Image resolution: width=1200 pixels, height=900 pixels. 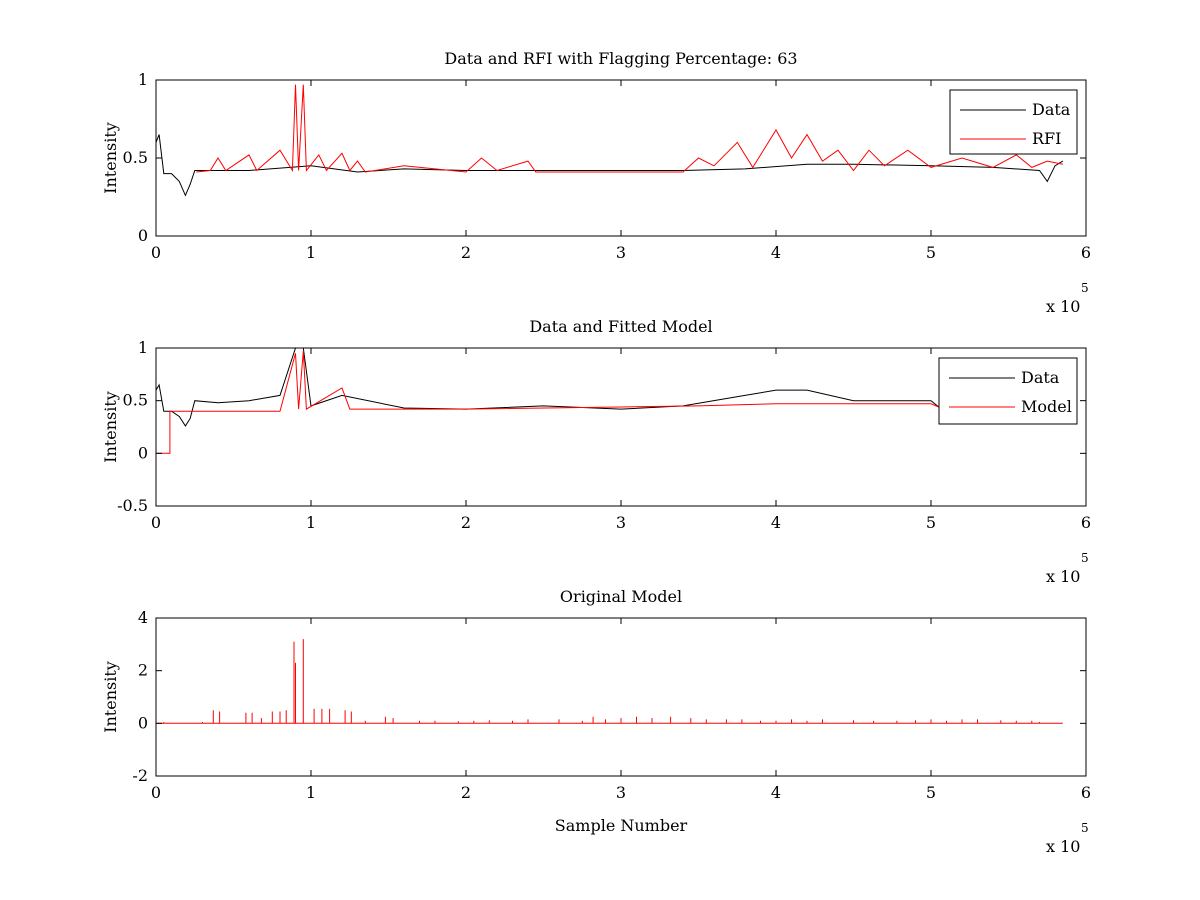 I want to click on legend: Data Model, so click(x=1008, y=391).